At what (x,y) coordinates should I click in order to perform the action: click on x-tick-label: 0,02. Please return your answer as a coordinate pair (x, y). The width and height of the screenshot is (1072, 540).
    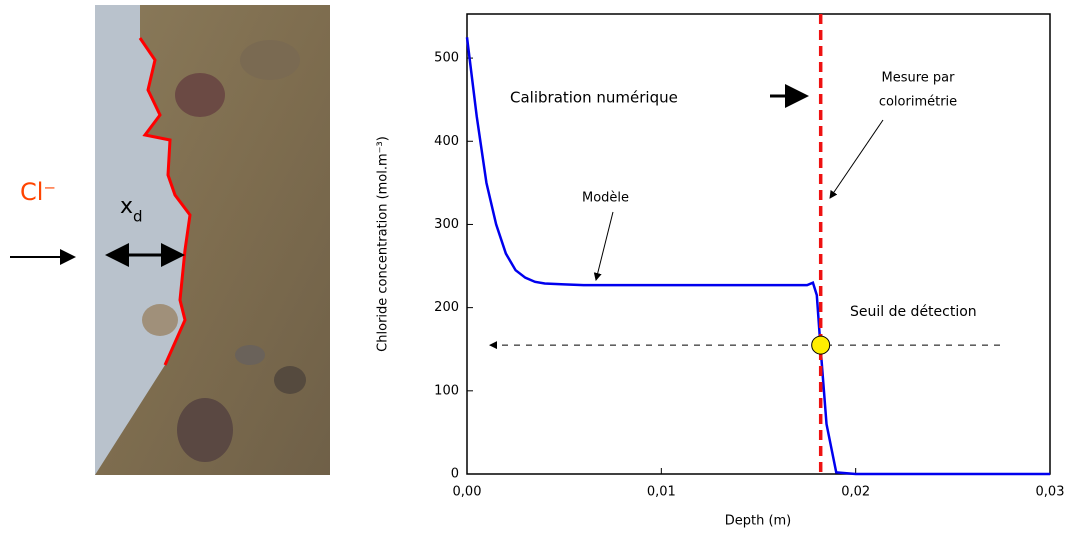
    Looking at the image, I should click on (855, 492).